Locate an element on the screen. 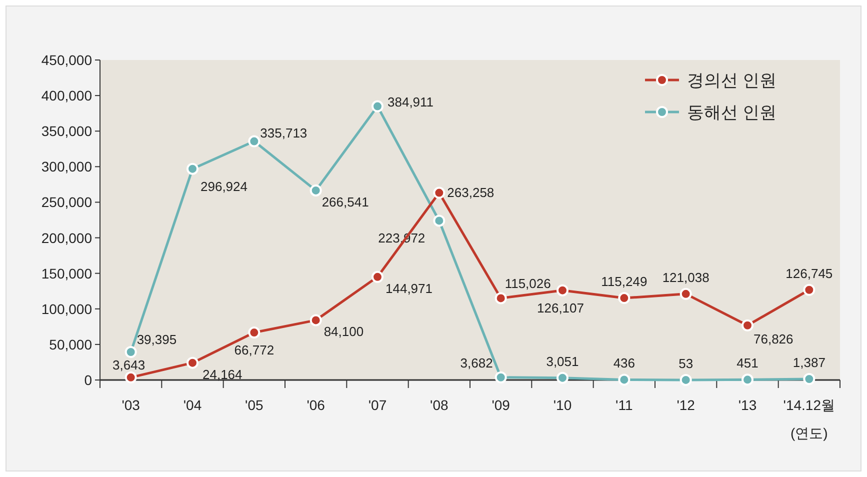  x-tick-label: '14.12월 is located at coordinates (809, 405).